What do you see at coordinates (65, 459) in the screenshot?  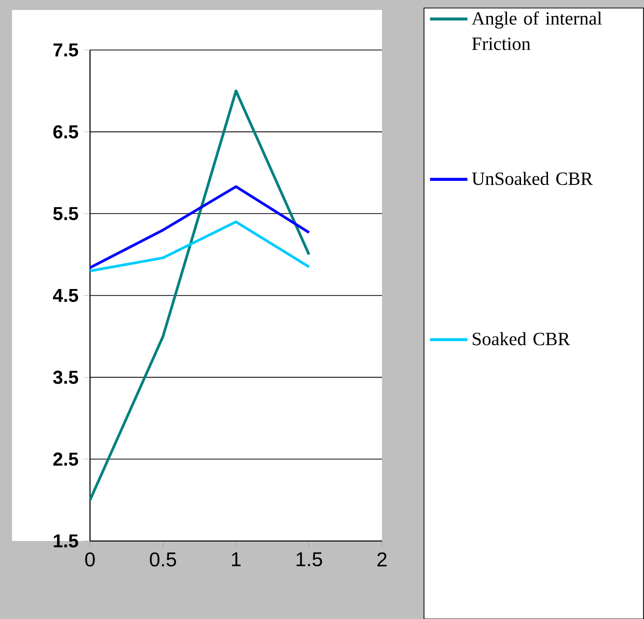 I see `y-tick-label: 2.5` at bounding box center [65, 459].